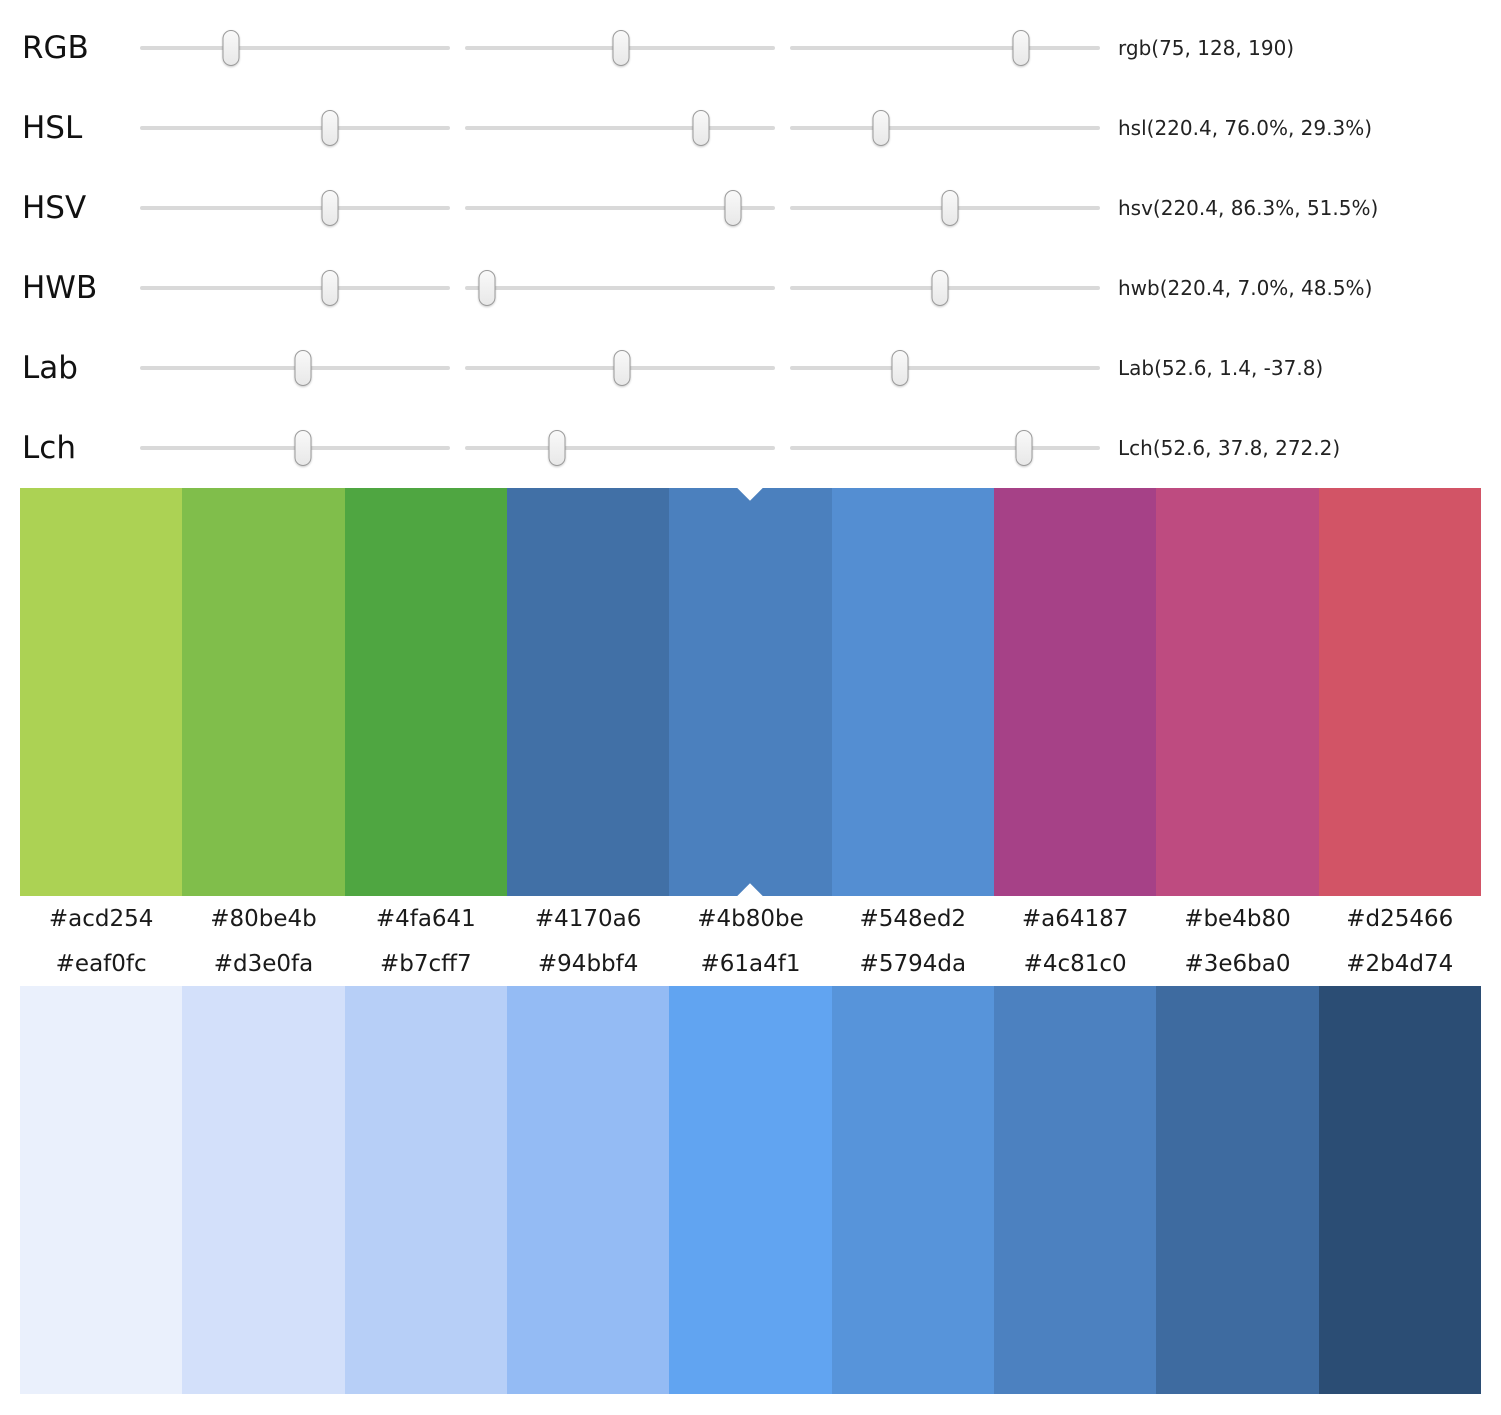 Image resolution: width=1501 pixels, height=1415 pixels. I want to click on slider-value-text: hsv(220.4, 86.3%, 51.5%), so click(1248, 208).